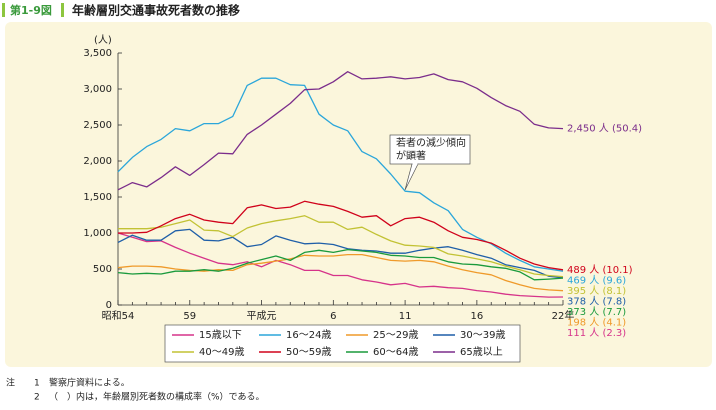 The height and width of the screenshot is (410, 716). What do you see at coordinates (156, 10) in the screenshot?
I see `chart-title: 年齢層別交通事故死者数の推移` at bounding box center [156, 10].